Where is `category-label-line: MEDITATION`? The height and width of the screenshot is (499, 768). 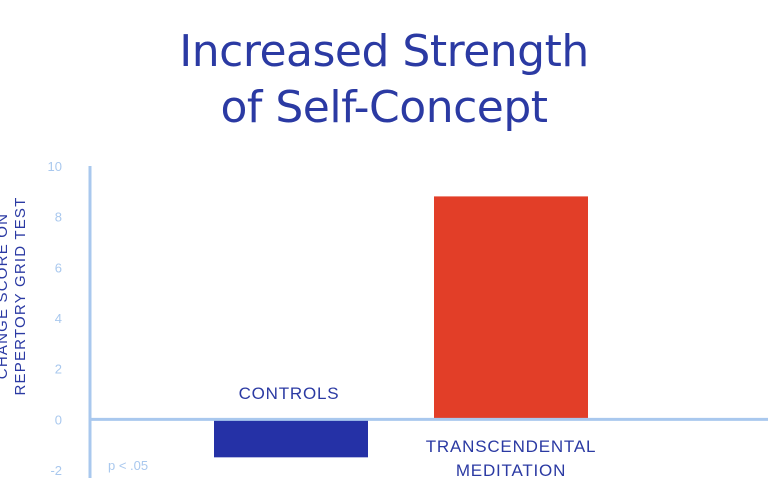
category-label-line: MEDITATION is located at coordinates (511, 470).